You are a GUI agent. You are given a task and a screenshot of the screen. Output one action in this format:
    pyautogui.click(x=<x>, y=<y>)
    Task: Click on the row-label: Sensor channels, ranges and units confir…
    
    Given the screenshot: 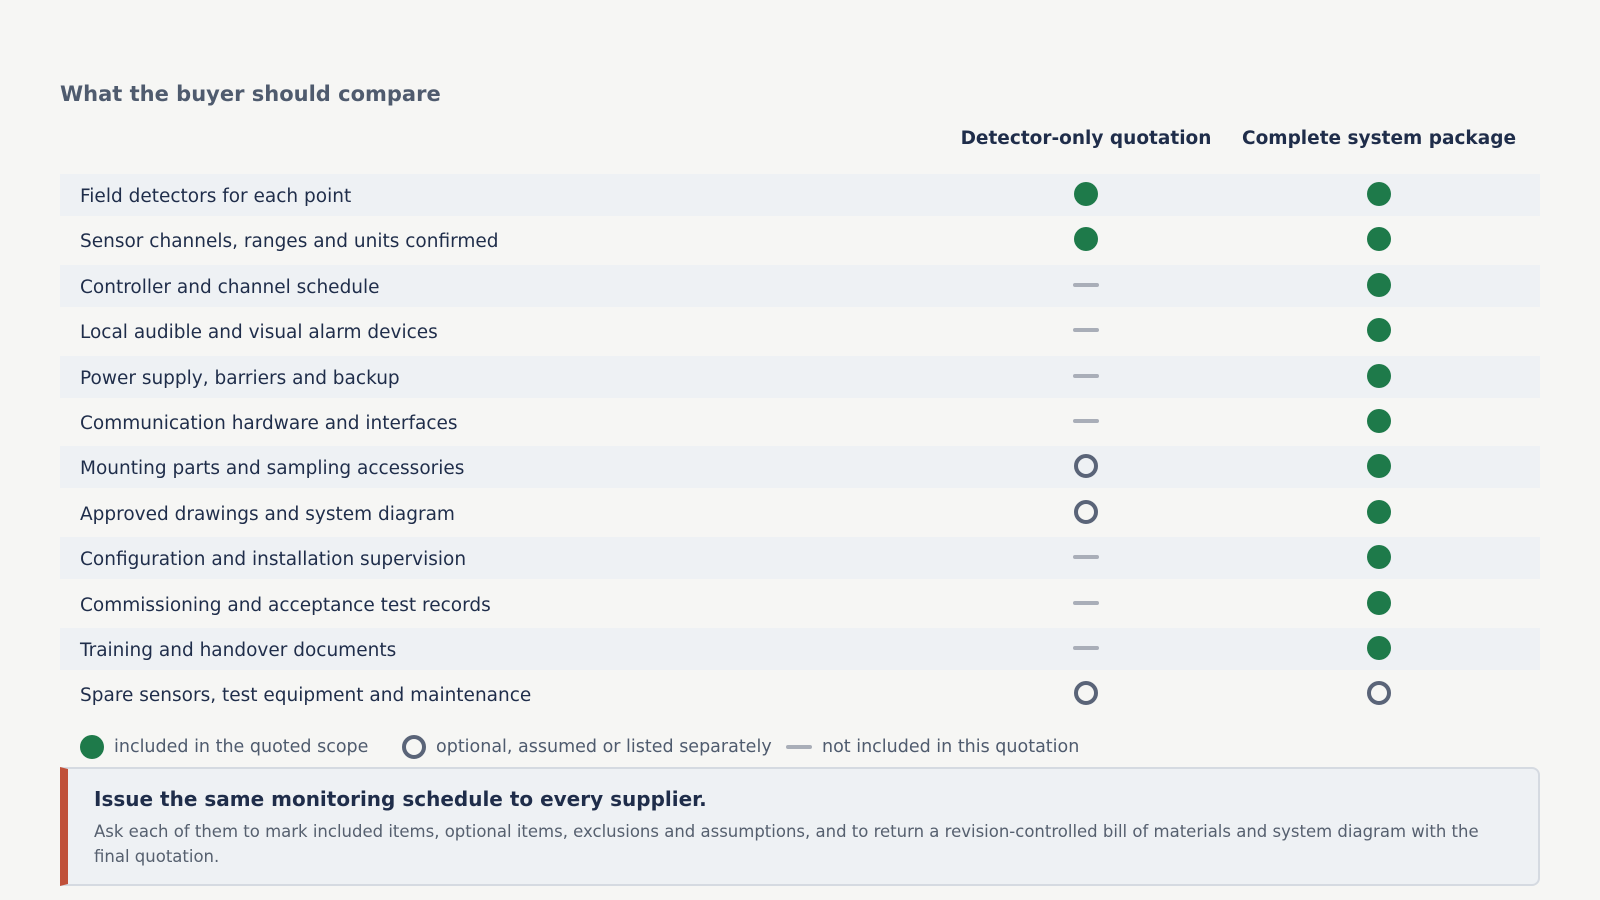 What is the action you would take?
    pyautogui.click(x=289, y=242)
    